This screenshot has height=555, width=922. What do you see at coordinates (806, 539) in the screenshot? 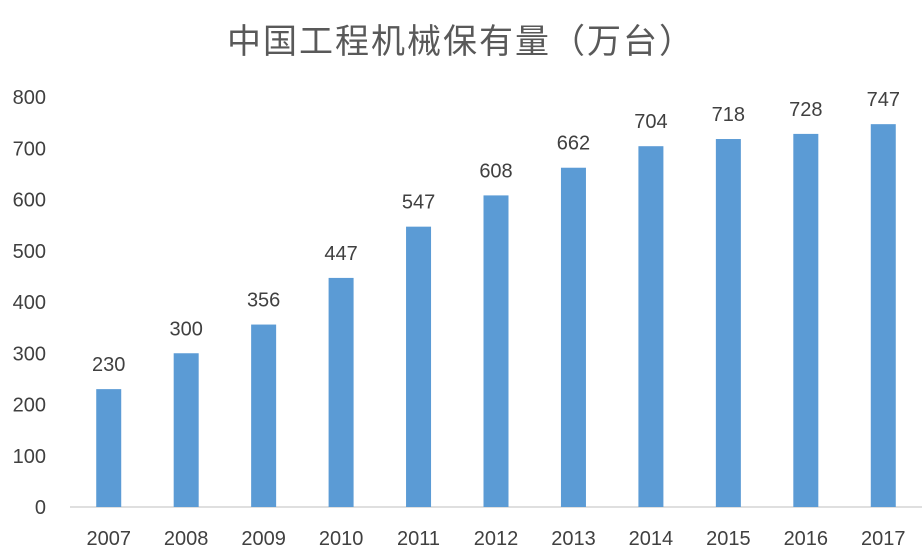
I see `x-tick-label: 2016` at bounding box center [806, 539].